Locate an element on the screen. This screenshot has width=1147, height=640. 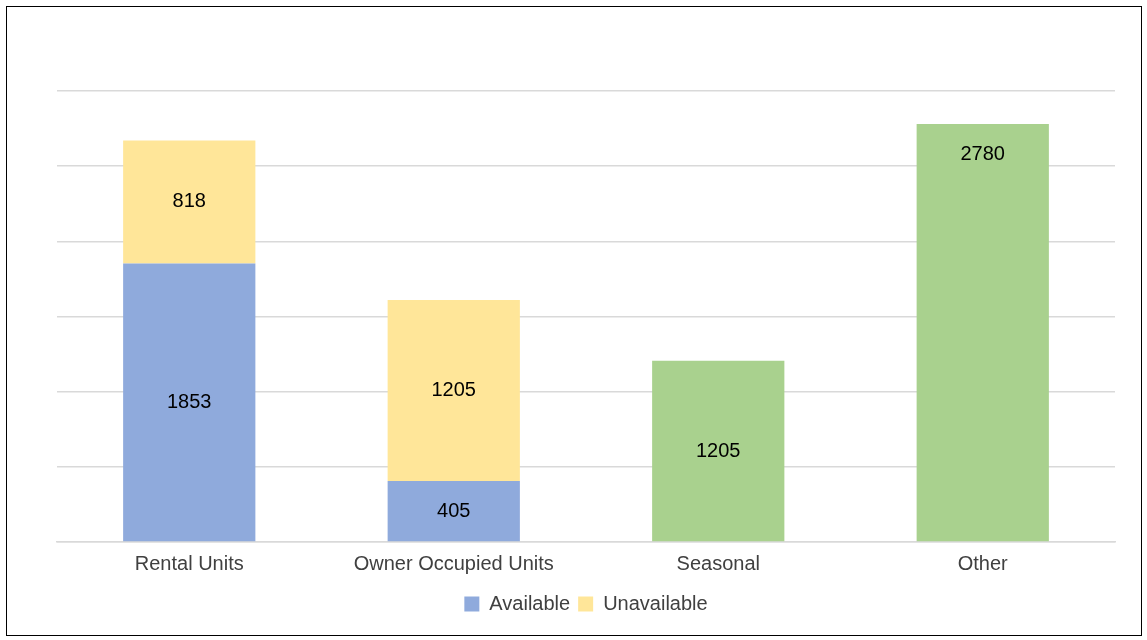
x-tick-label: Seasonal is located at coordinates (718, 562).